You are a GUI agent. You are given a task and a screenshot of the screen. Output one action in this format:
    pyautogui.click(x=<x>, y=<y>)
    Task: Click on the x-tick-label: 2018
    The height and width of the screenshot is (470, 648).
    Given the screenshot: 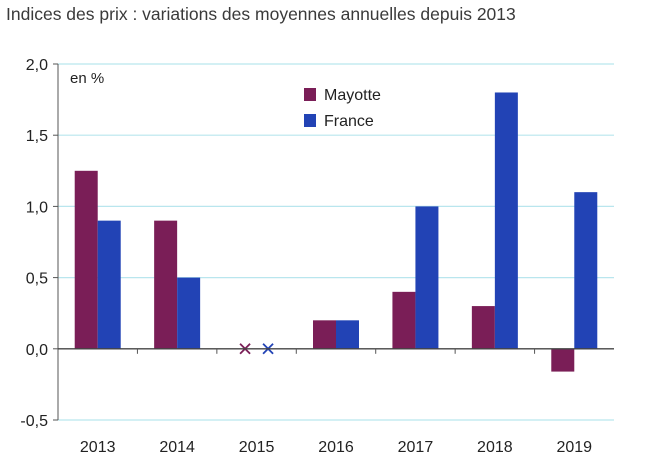 What is the action you would take?
    pyautogui.click(x=495, y=447)
    